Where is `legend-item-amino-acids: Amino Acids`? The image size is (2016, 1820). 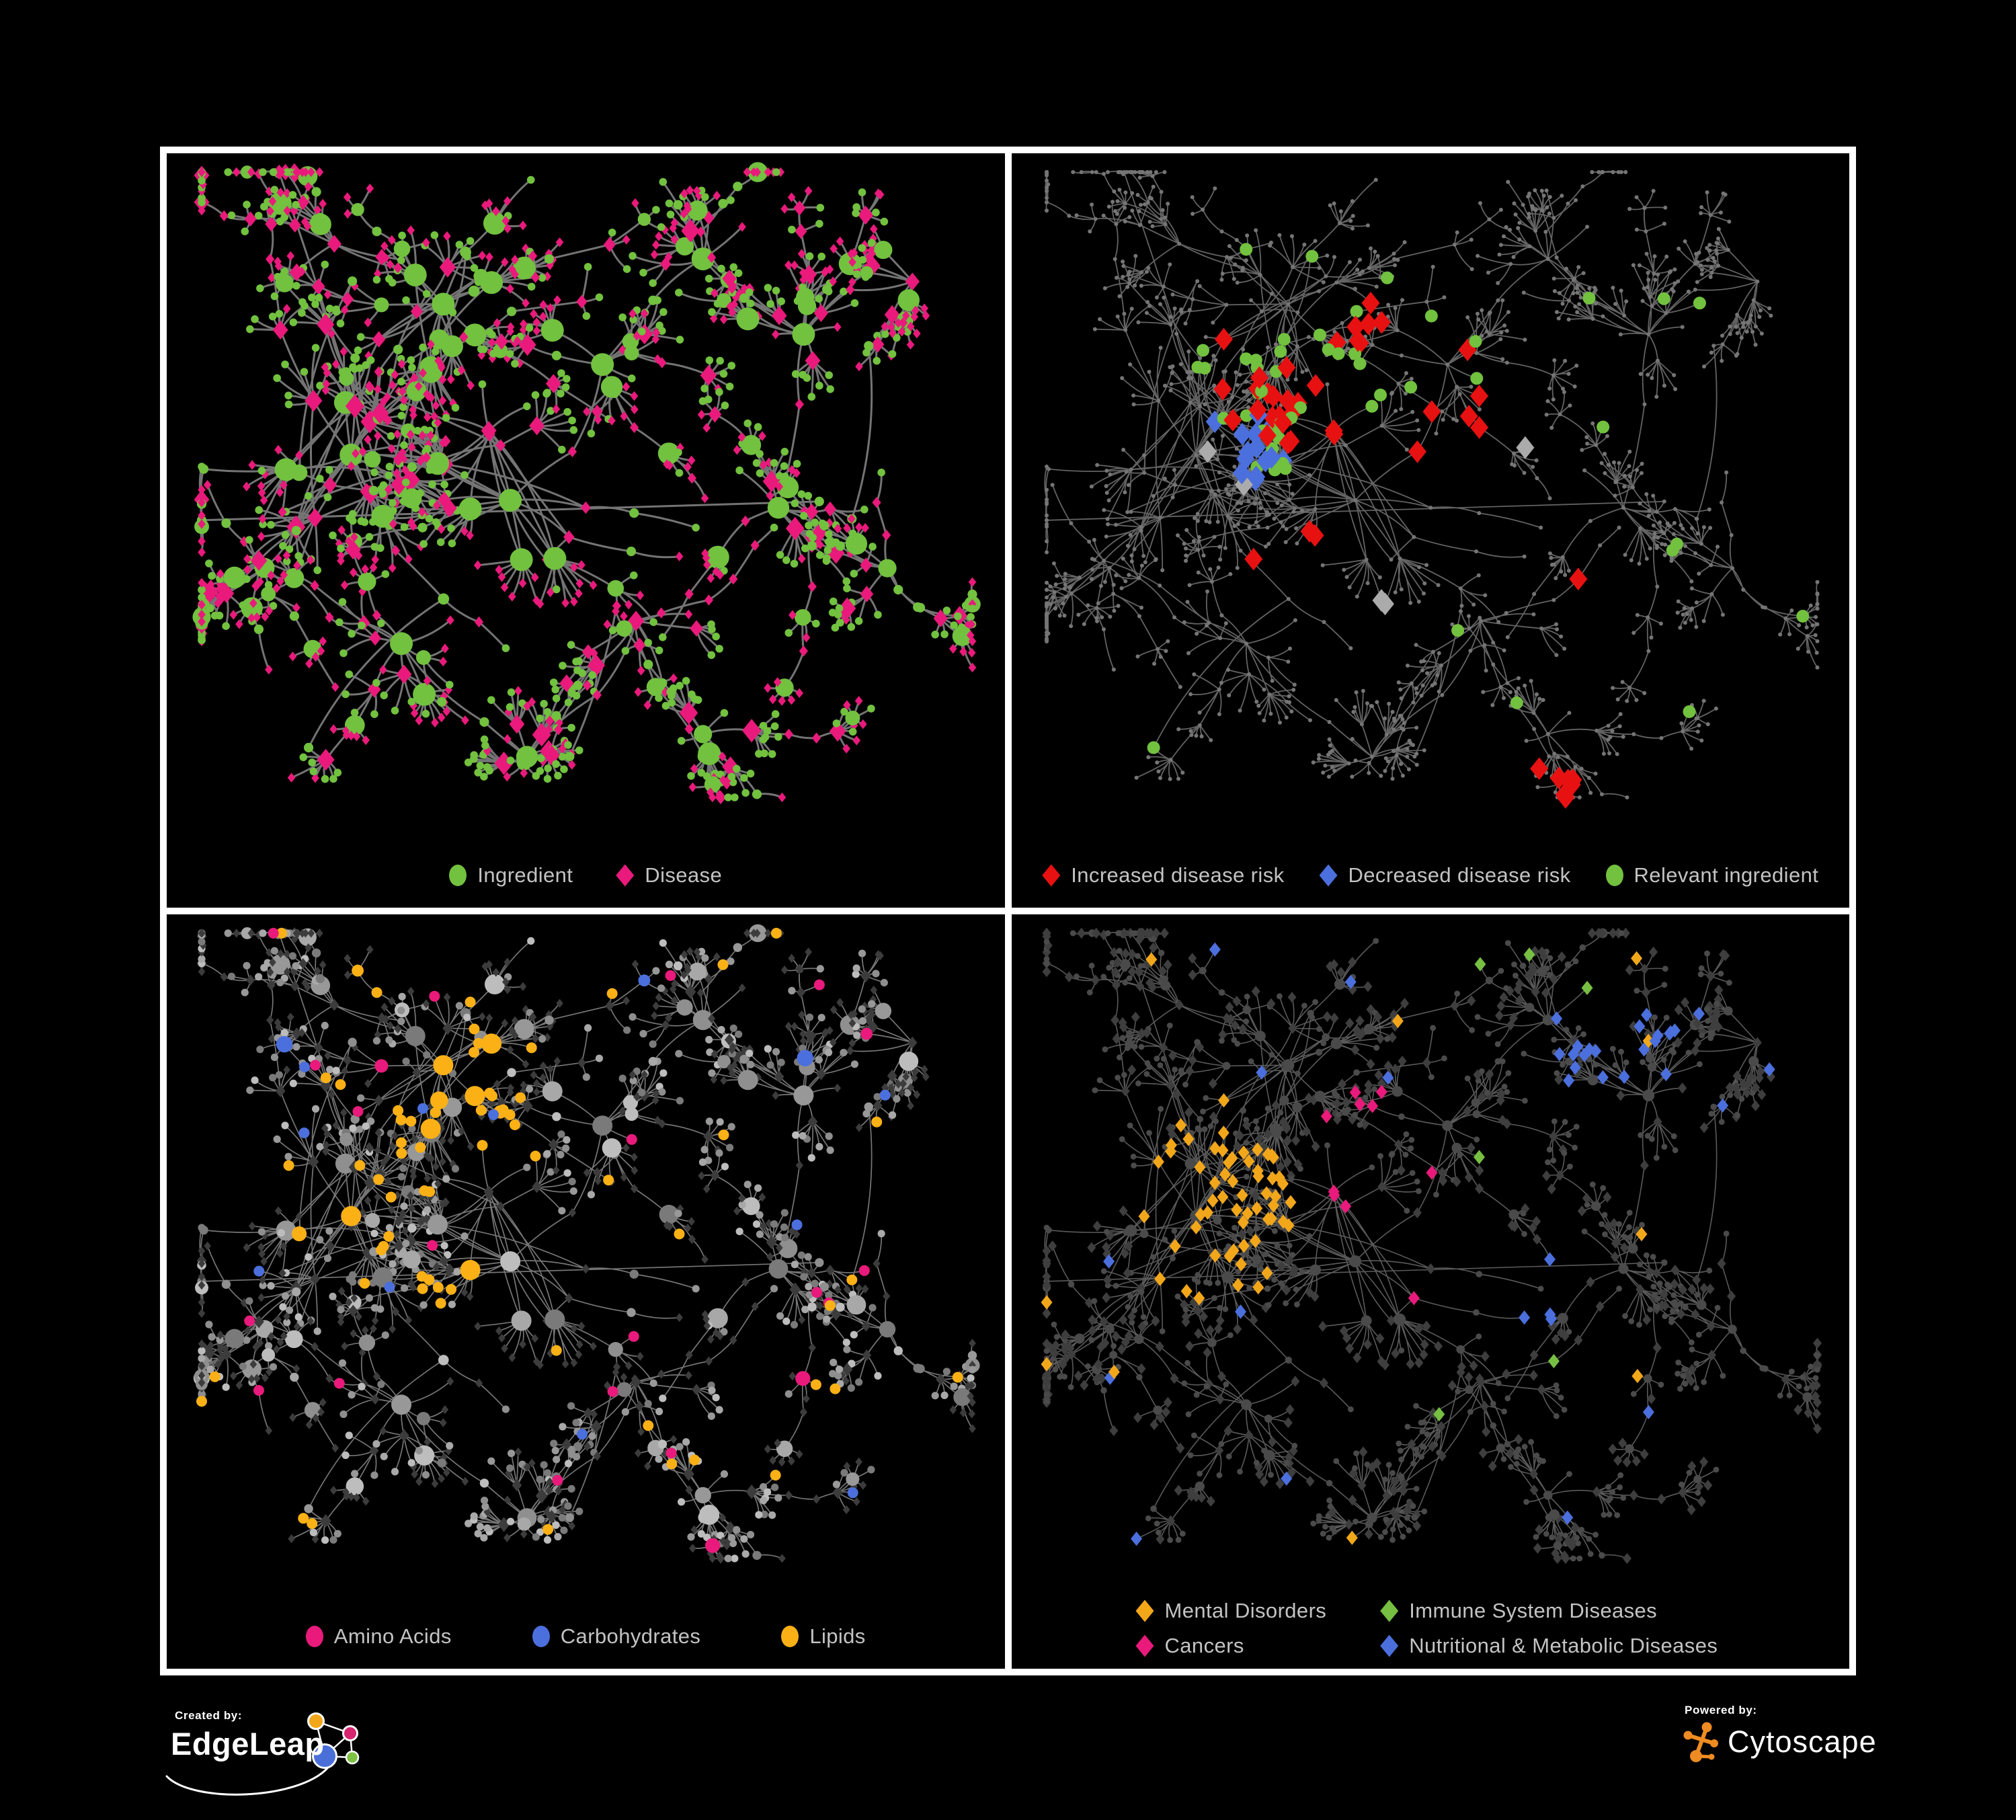 legend-item-amino-acids: Amino Acids is located at coordinates (378, 1636).